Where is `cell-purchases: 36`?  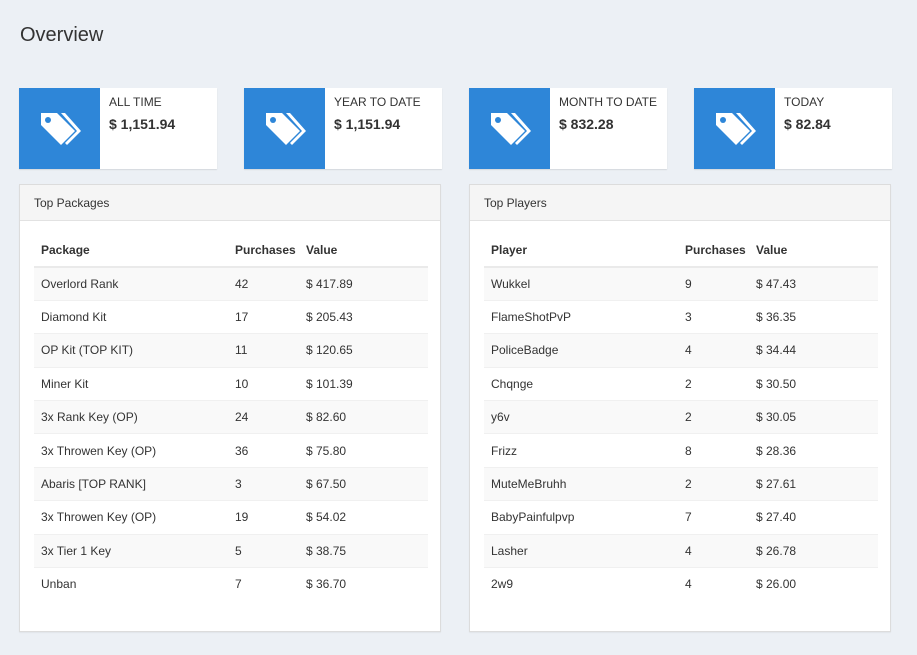
cell-purchases: 36 is located at coordinates (263, 450).